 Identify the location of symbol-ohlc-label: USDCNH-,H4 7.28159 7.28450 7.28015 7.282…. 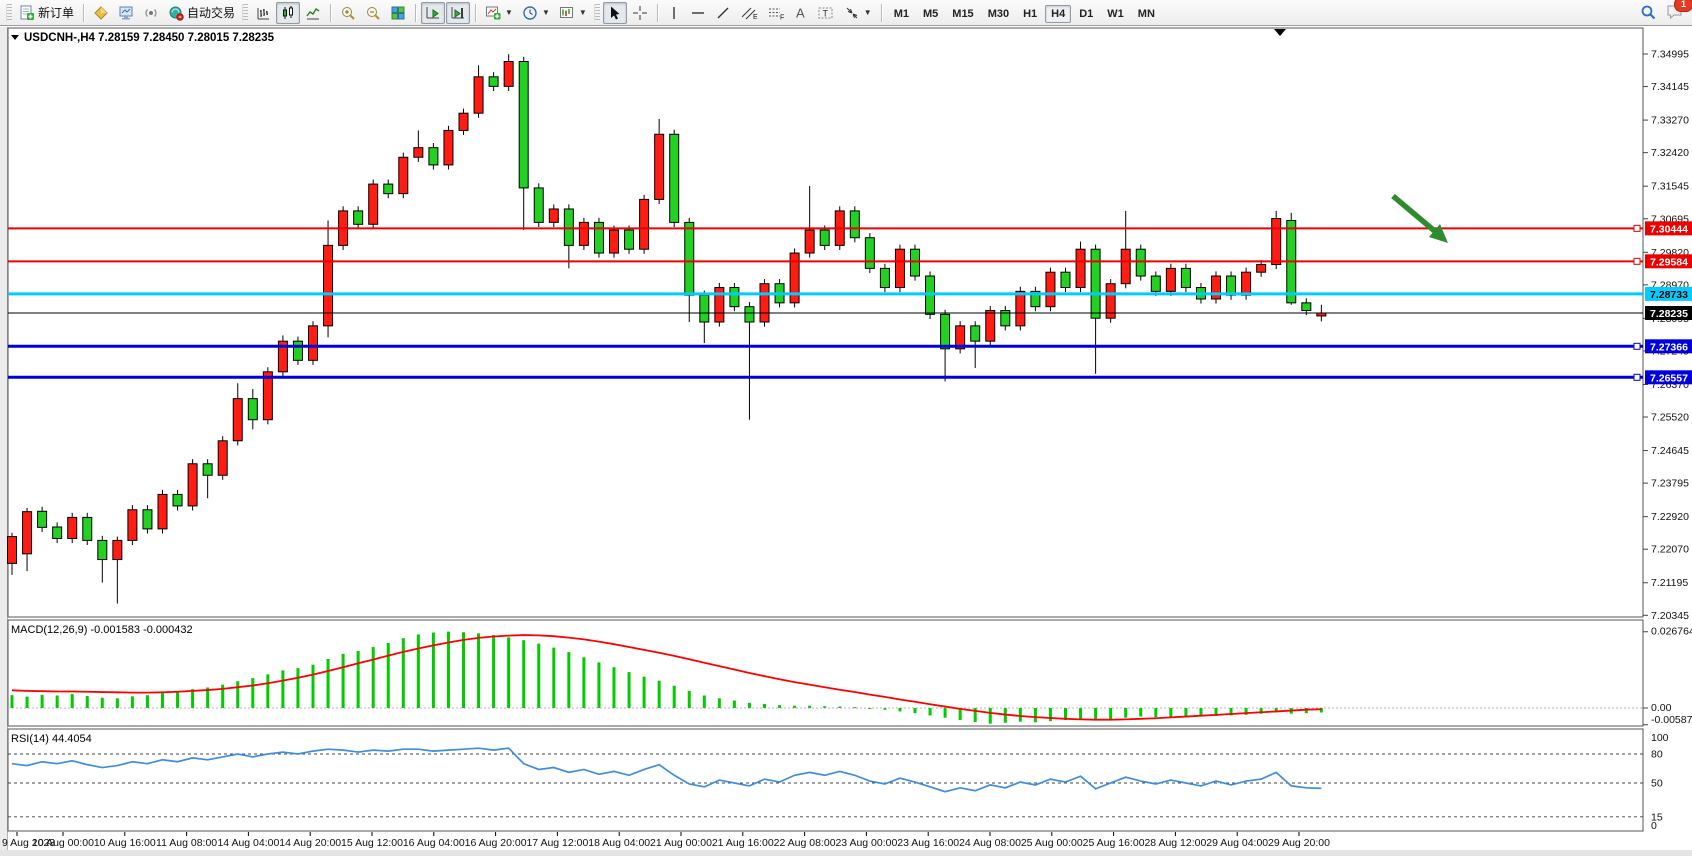
(149, 38).